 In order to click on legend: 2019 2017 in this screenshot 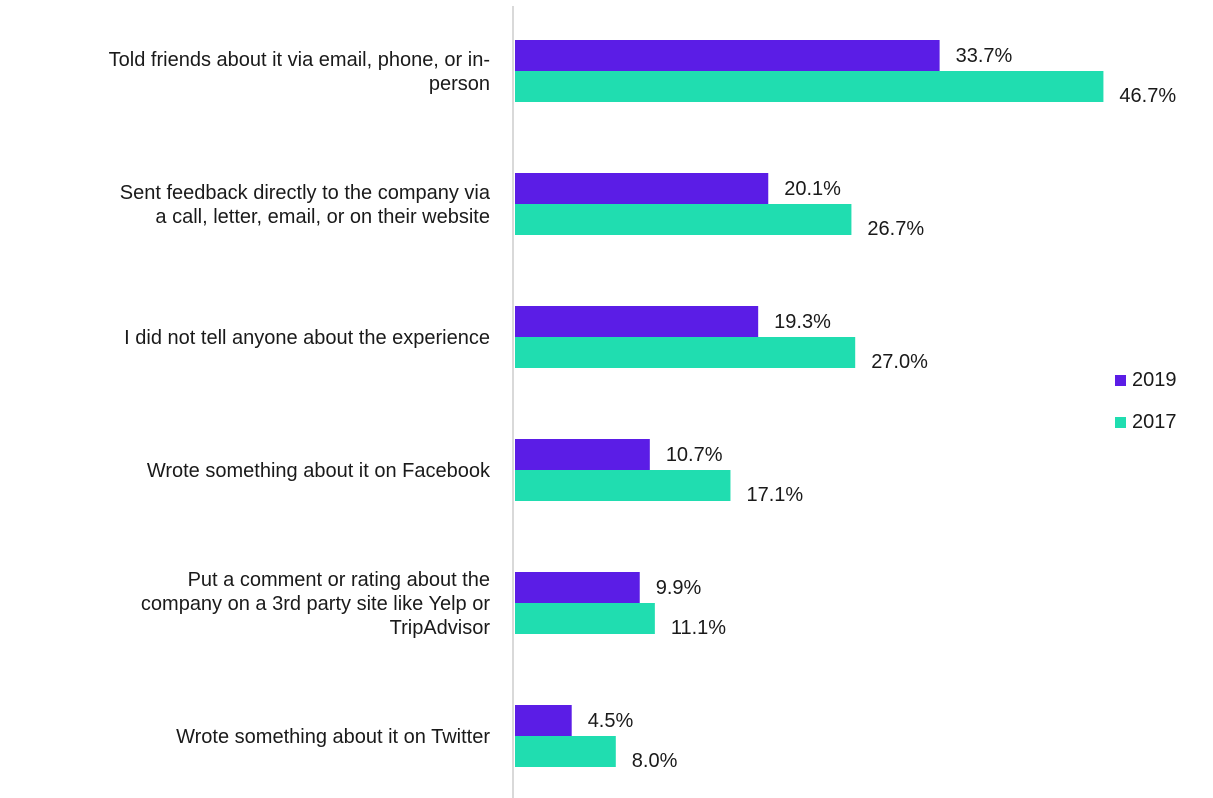, I will do `click(1146, 408)`.